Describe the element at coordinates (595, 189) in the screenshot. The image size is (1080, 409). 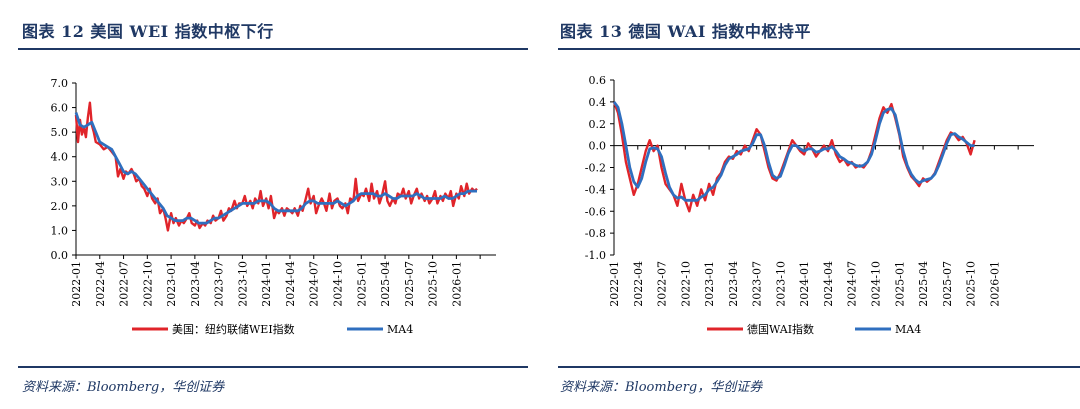
I see `y-tick-label: -0.4` at that location.